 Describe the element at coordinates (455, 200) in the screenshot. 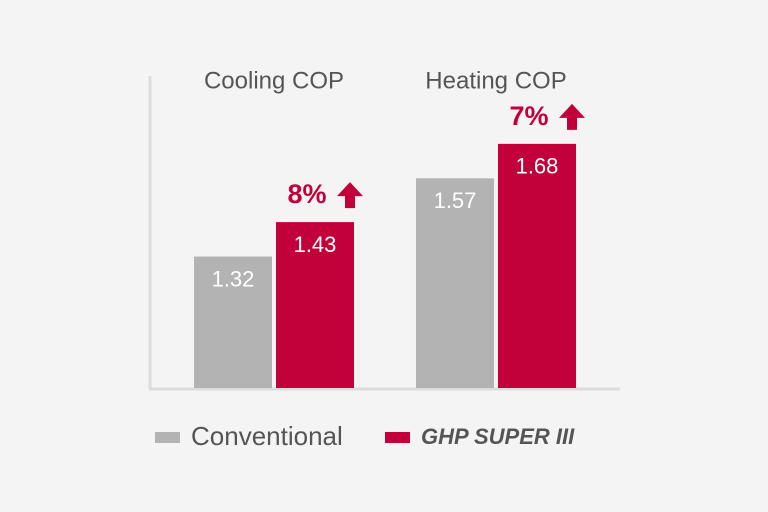

I see `value-label: 1.57` at that location.